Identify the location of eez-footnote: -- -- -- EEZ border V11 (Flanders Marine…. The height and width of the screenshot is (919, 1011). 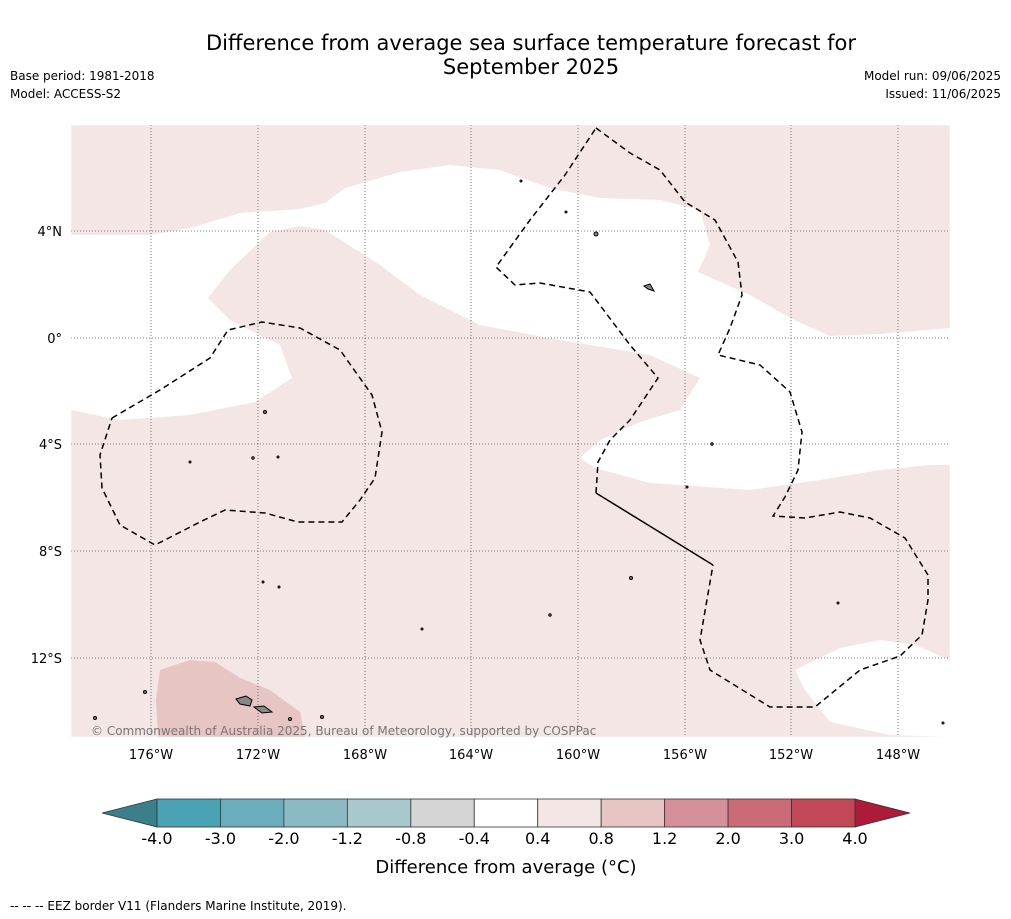
(178, 906).